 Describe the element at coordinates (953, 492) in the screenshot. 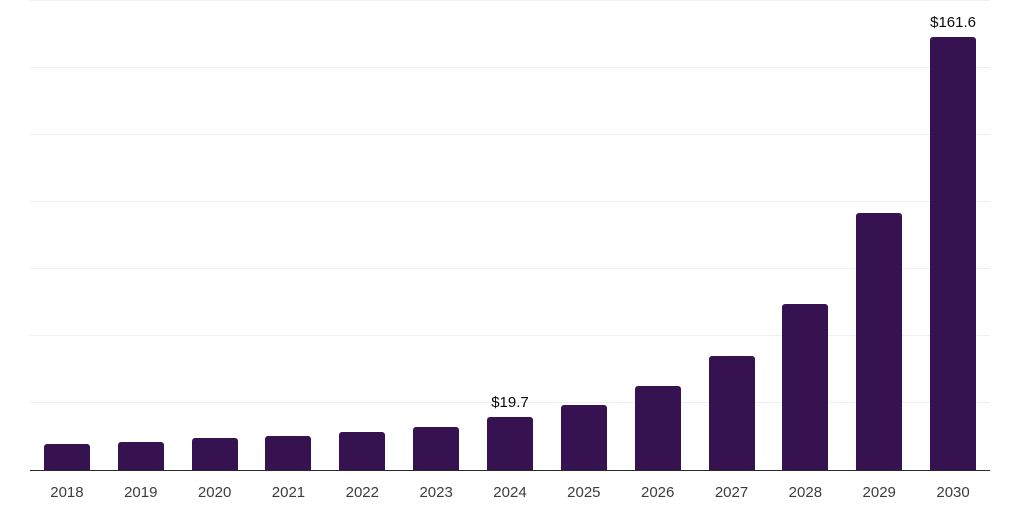

I see `tick-label-2030: 2030` at that location.